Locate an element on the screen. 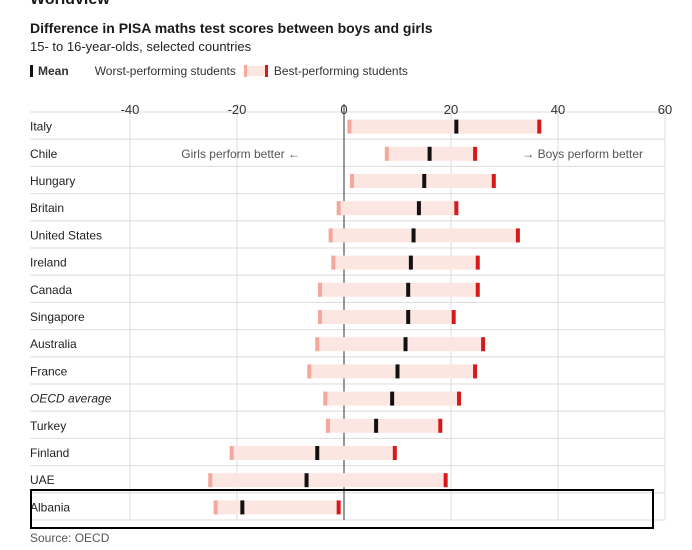 This screenshot has width=692, height=550. row-label: France is located at coordinates (49, 371).